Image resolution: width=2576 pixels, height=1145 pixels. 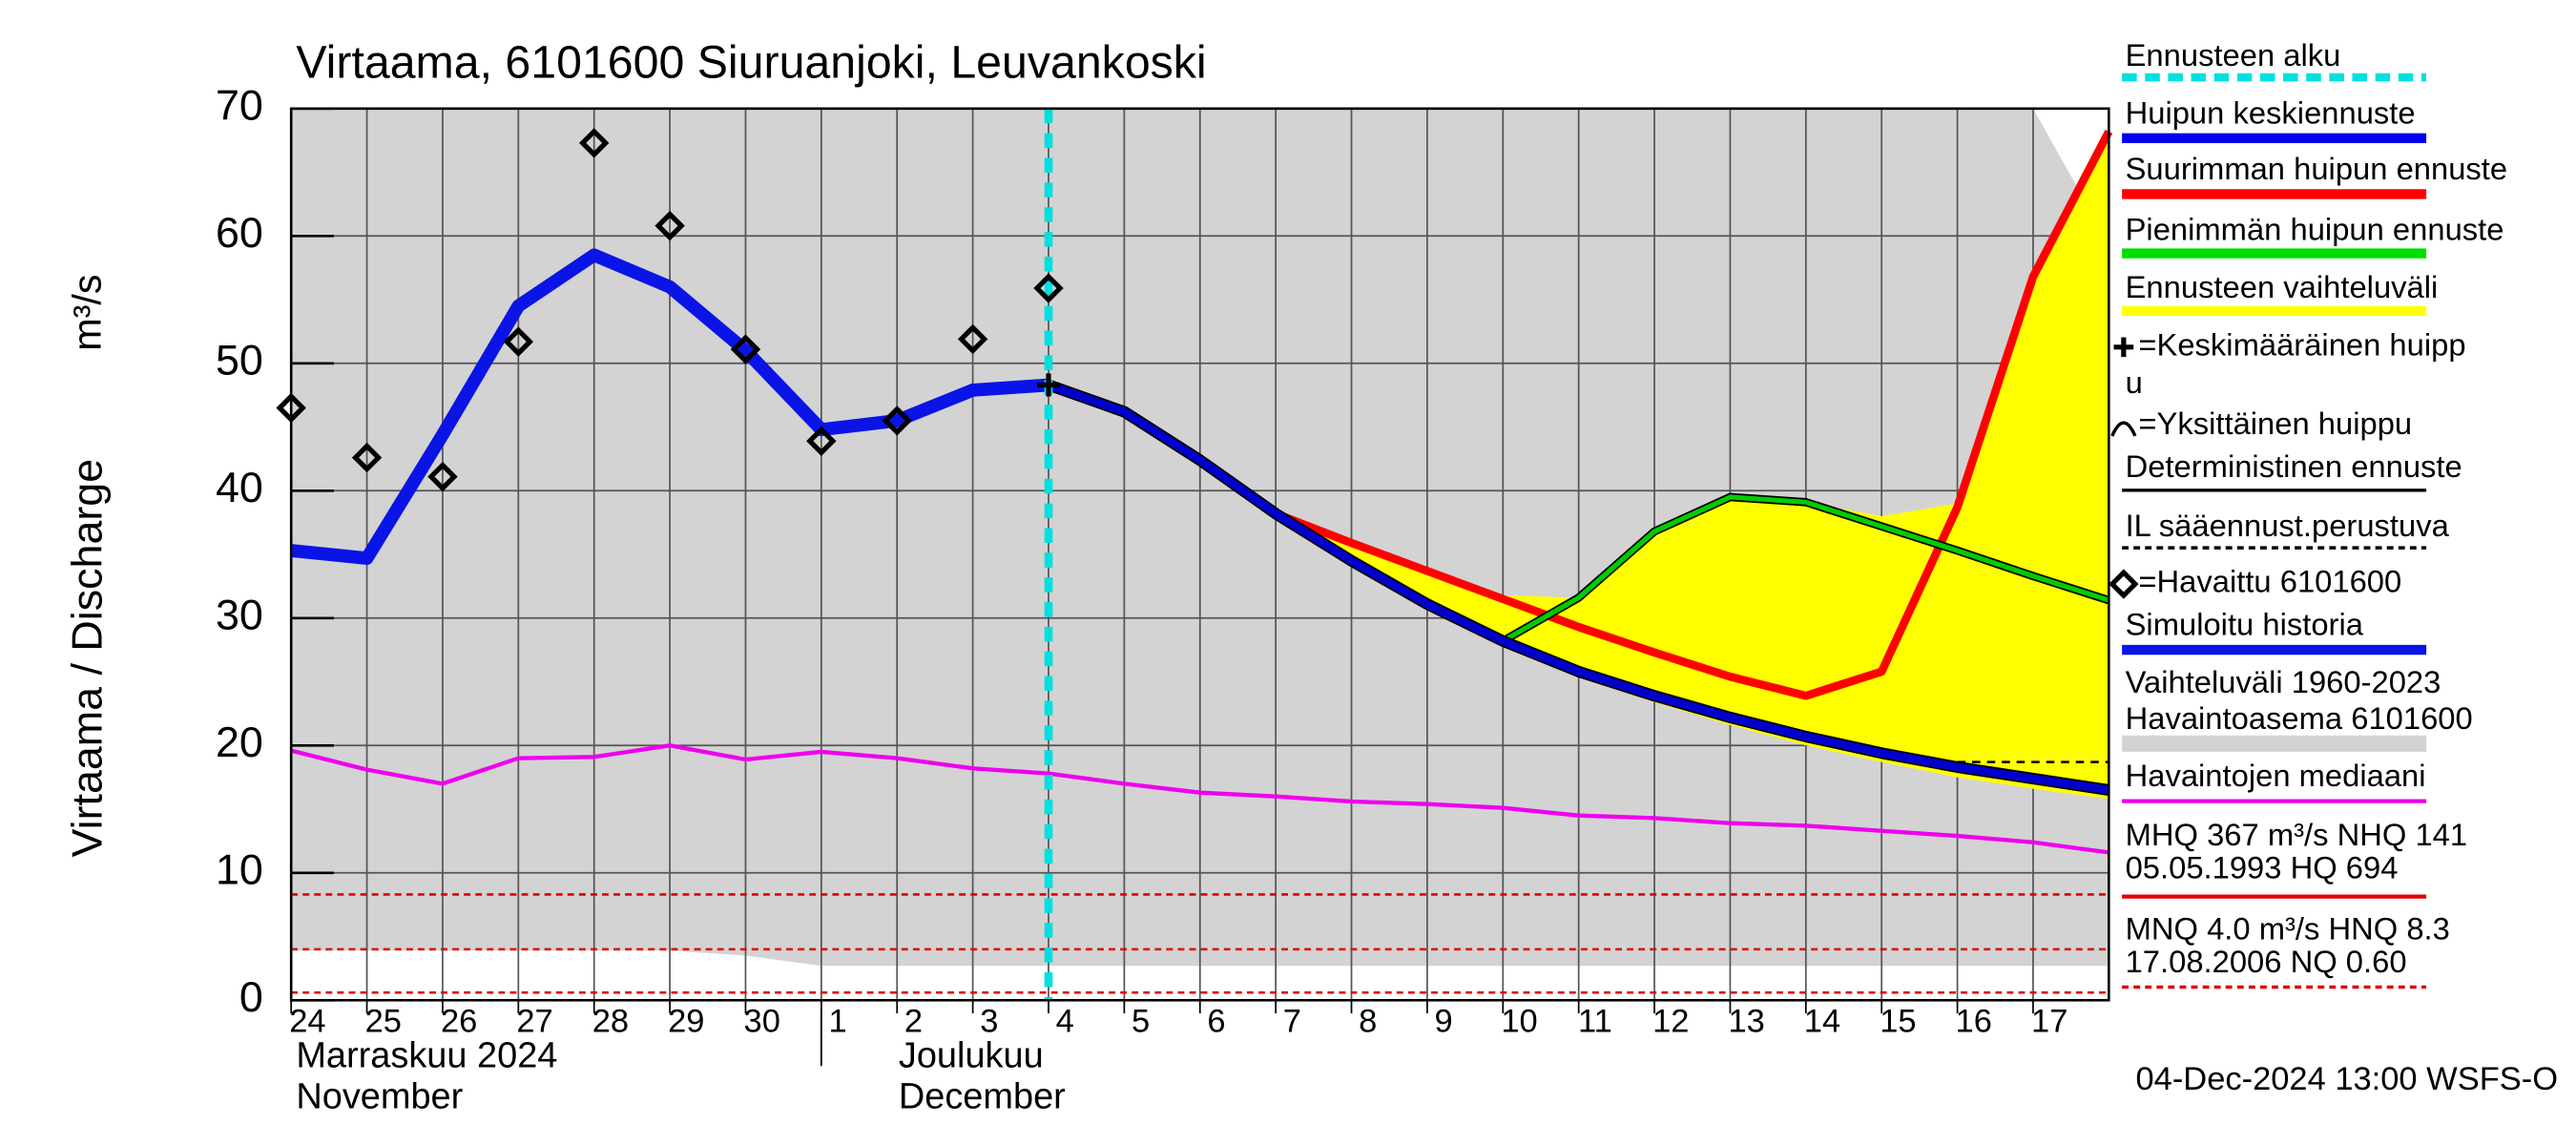 What do you see at coordinates (88, 658) in the screenshot?
I see `y-axis-label: Virtaama / Discharge` at bounding box center [88, 658].